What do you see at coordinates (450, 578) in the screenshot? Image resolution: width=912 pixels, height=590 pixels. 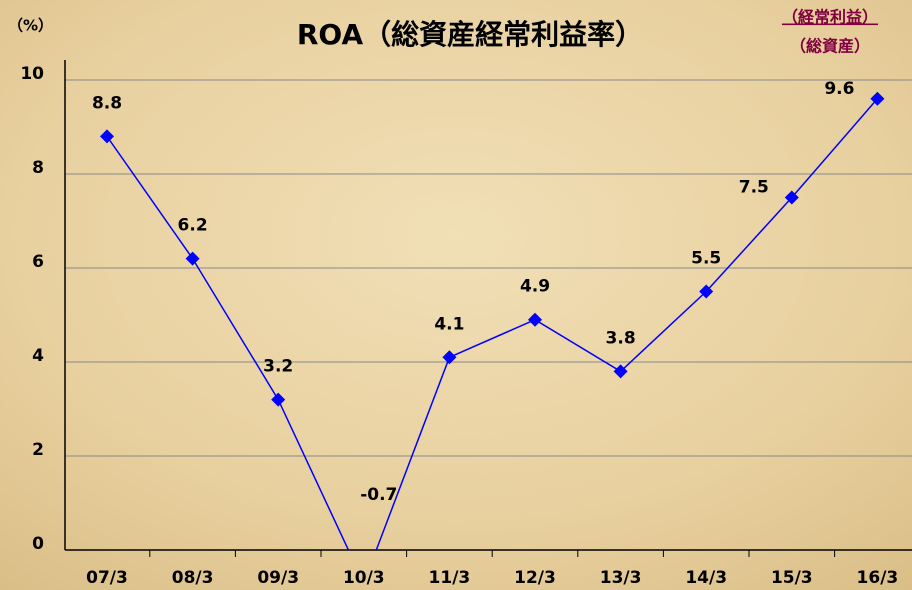 I see `x-tick-label: 11/3` at bounding box center [450, 578].